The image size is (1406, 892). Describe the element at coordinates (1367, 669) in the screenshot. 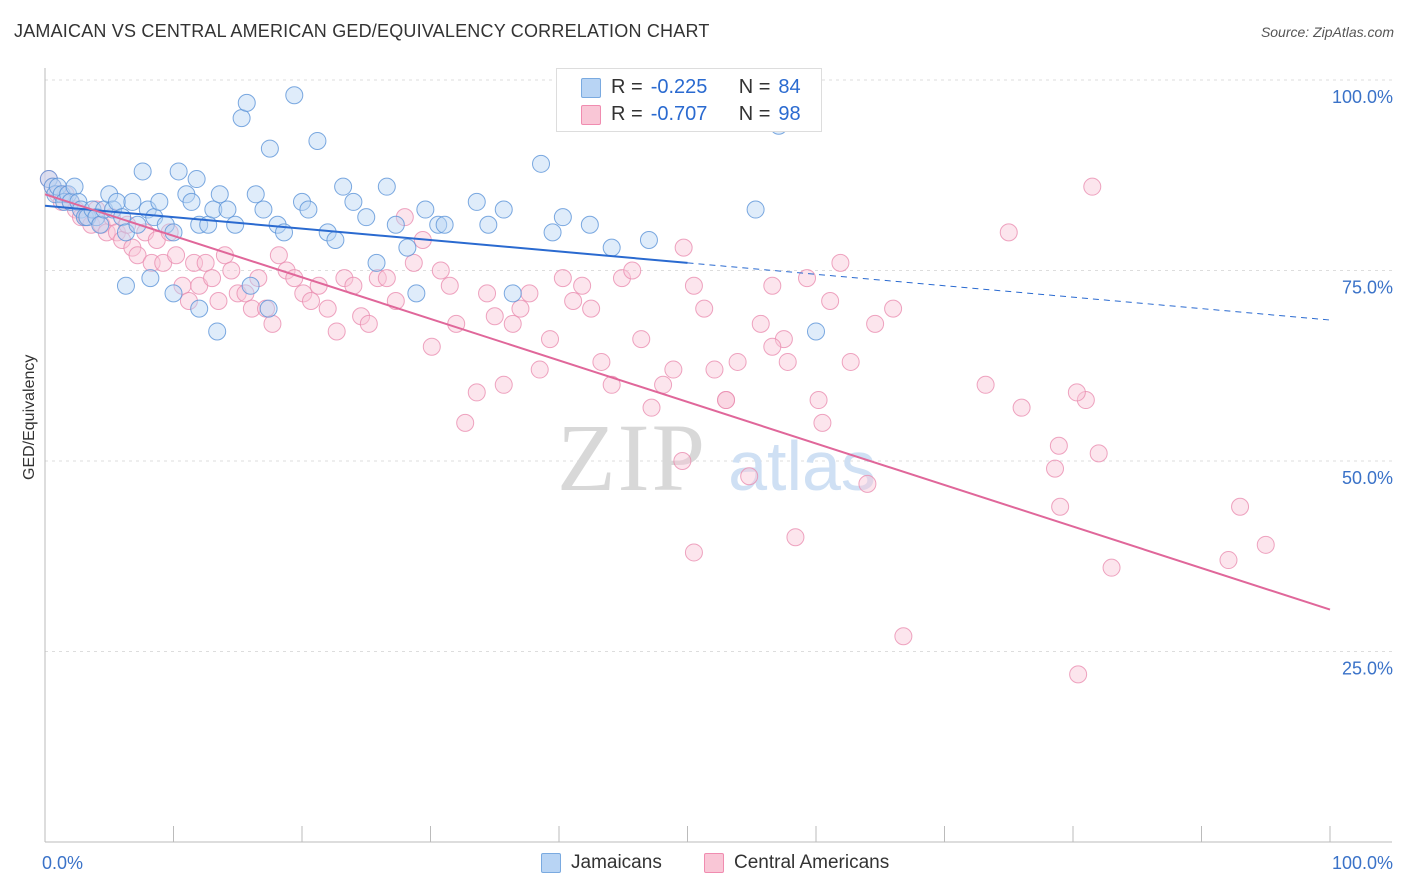

I see `y-tick-label: 25.0%` at that location.